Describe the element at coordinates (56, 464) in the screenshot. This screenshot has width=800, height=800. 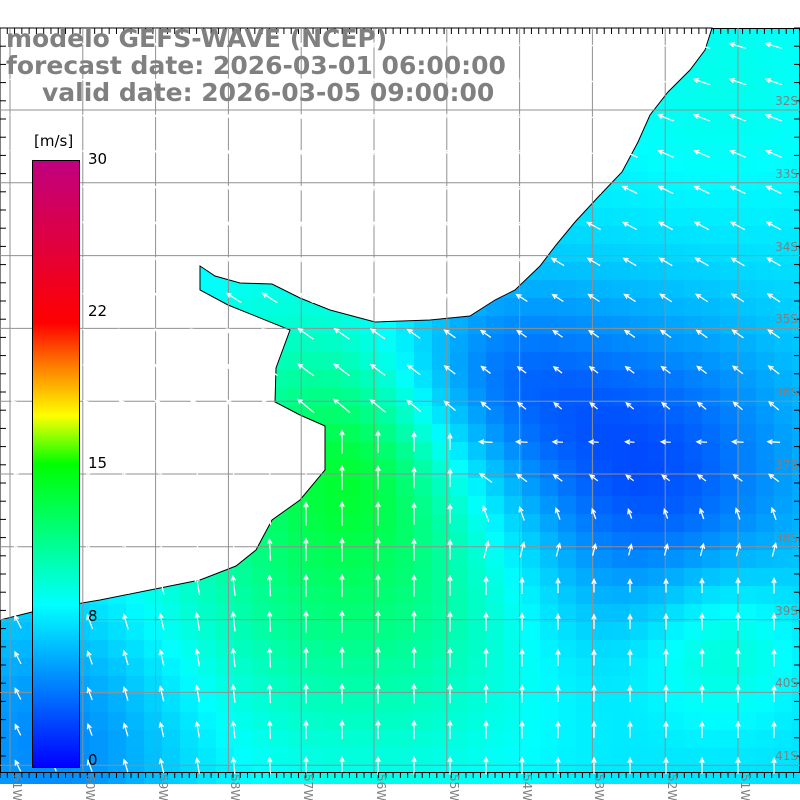
I see `colorbar` at that location.